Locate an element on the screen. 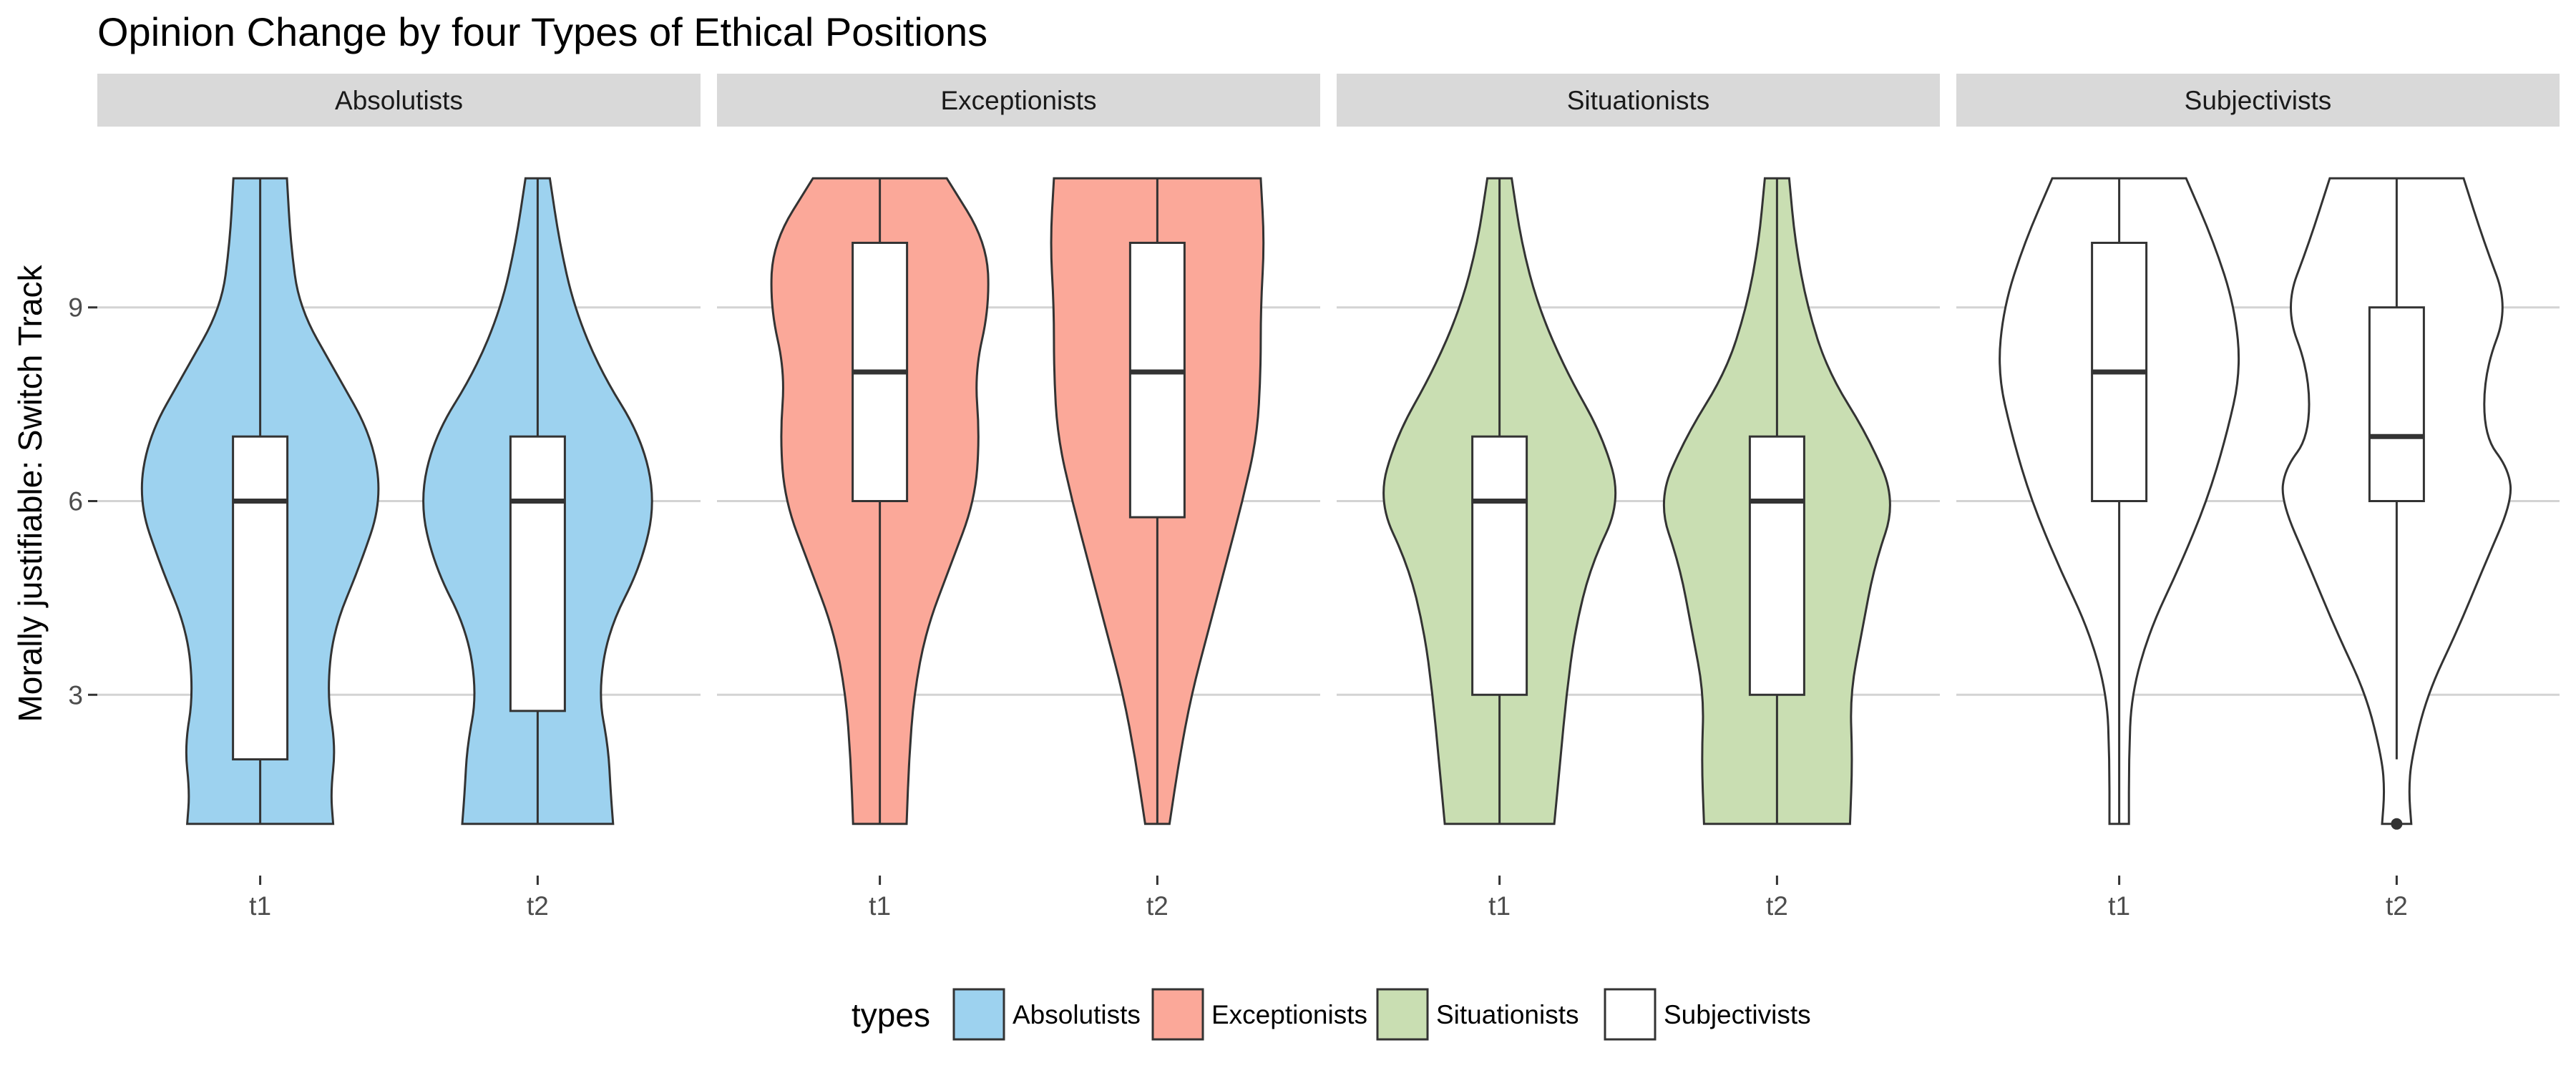 Image resolution: width=2576 pixels, height=1073 pixels. facet-strip-label: Subjectivists is located at coordinates (2258, 100).